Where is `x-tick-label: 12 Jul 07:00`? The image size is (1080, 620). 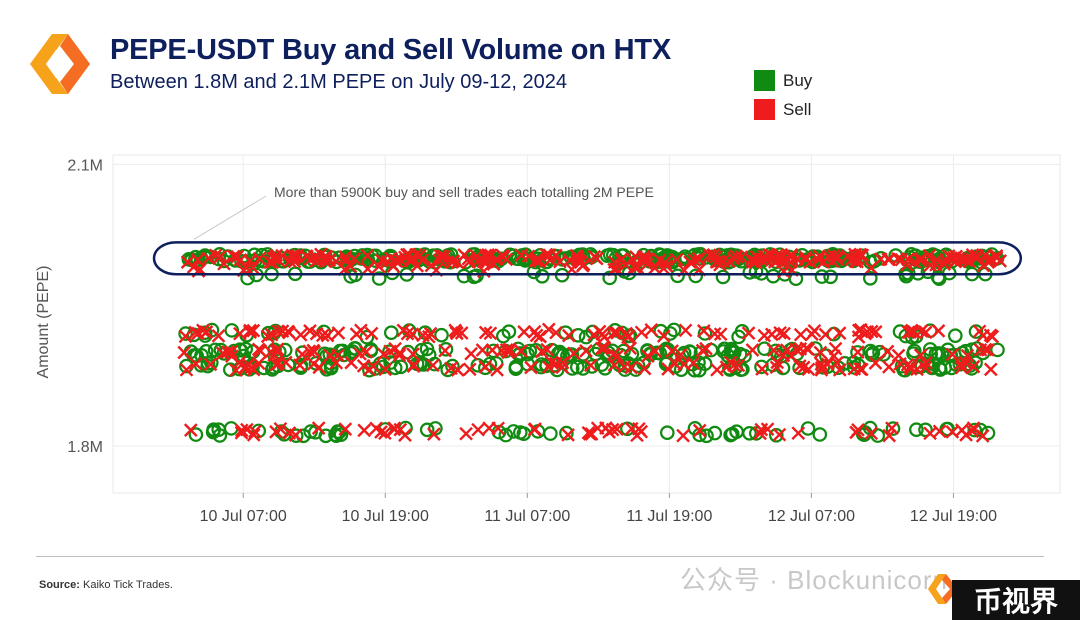
x-tick-label: 12 Jul 07:00 is located at coordinates (811, 516).